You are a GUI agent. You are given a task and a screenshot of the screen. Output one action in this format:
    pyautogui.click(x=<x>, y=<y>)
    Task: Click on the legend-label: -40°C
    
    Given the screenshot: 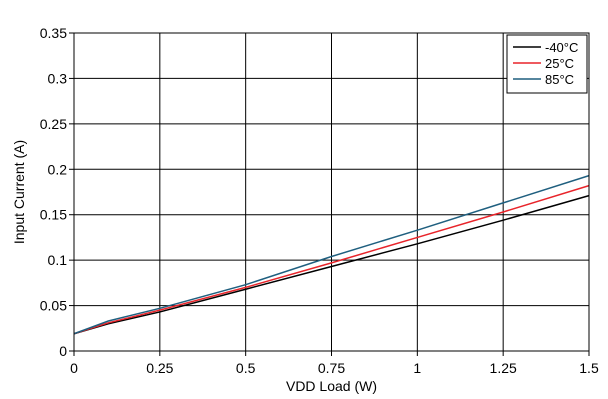 What is the action you would take?
    pyautogui.click(x=561, y=47)
    